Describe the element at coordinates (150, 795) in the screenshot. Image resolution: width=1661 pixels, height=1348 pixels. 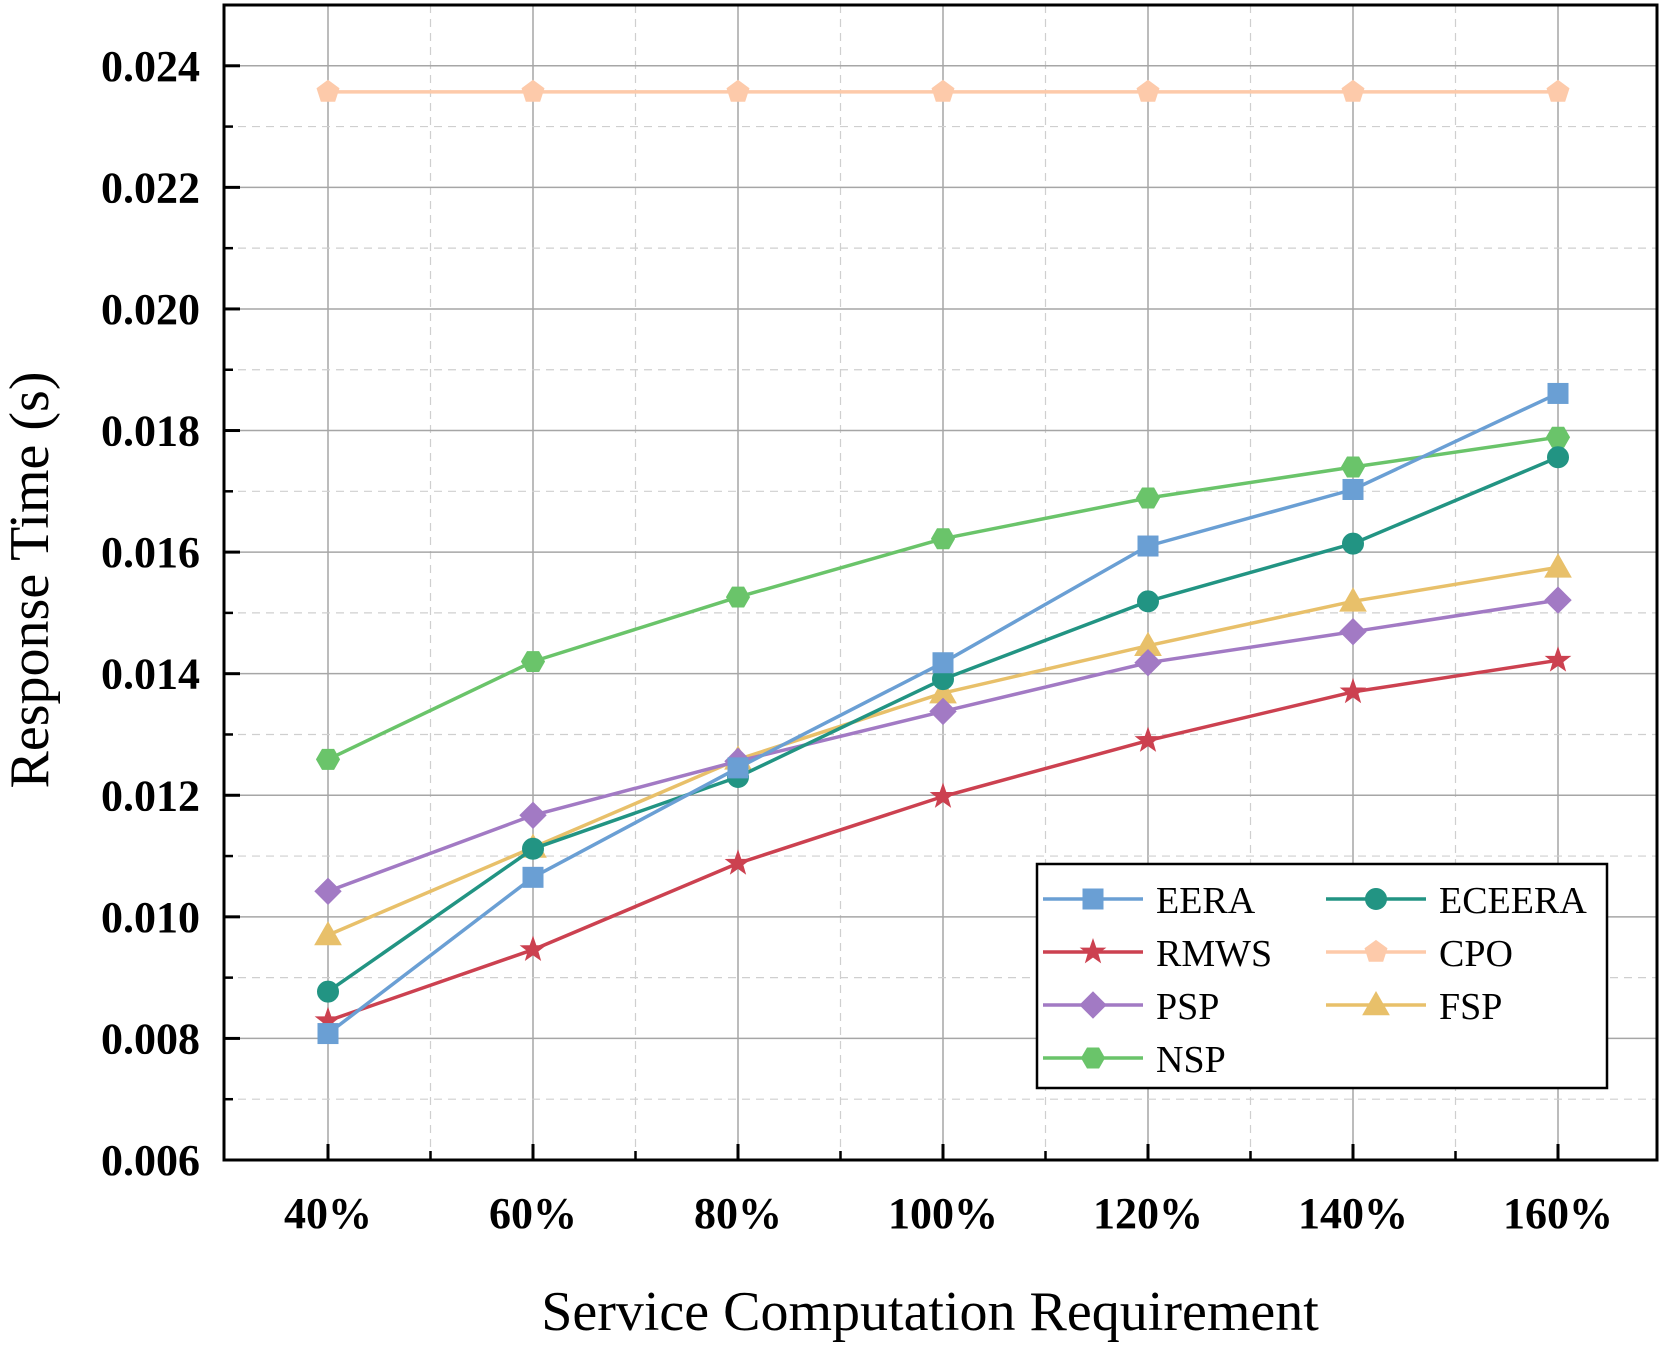
I see `y-tick-label: 0.012` at that location.